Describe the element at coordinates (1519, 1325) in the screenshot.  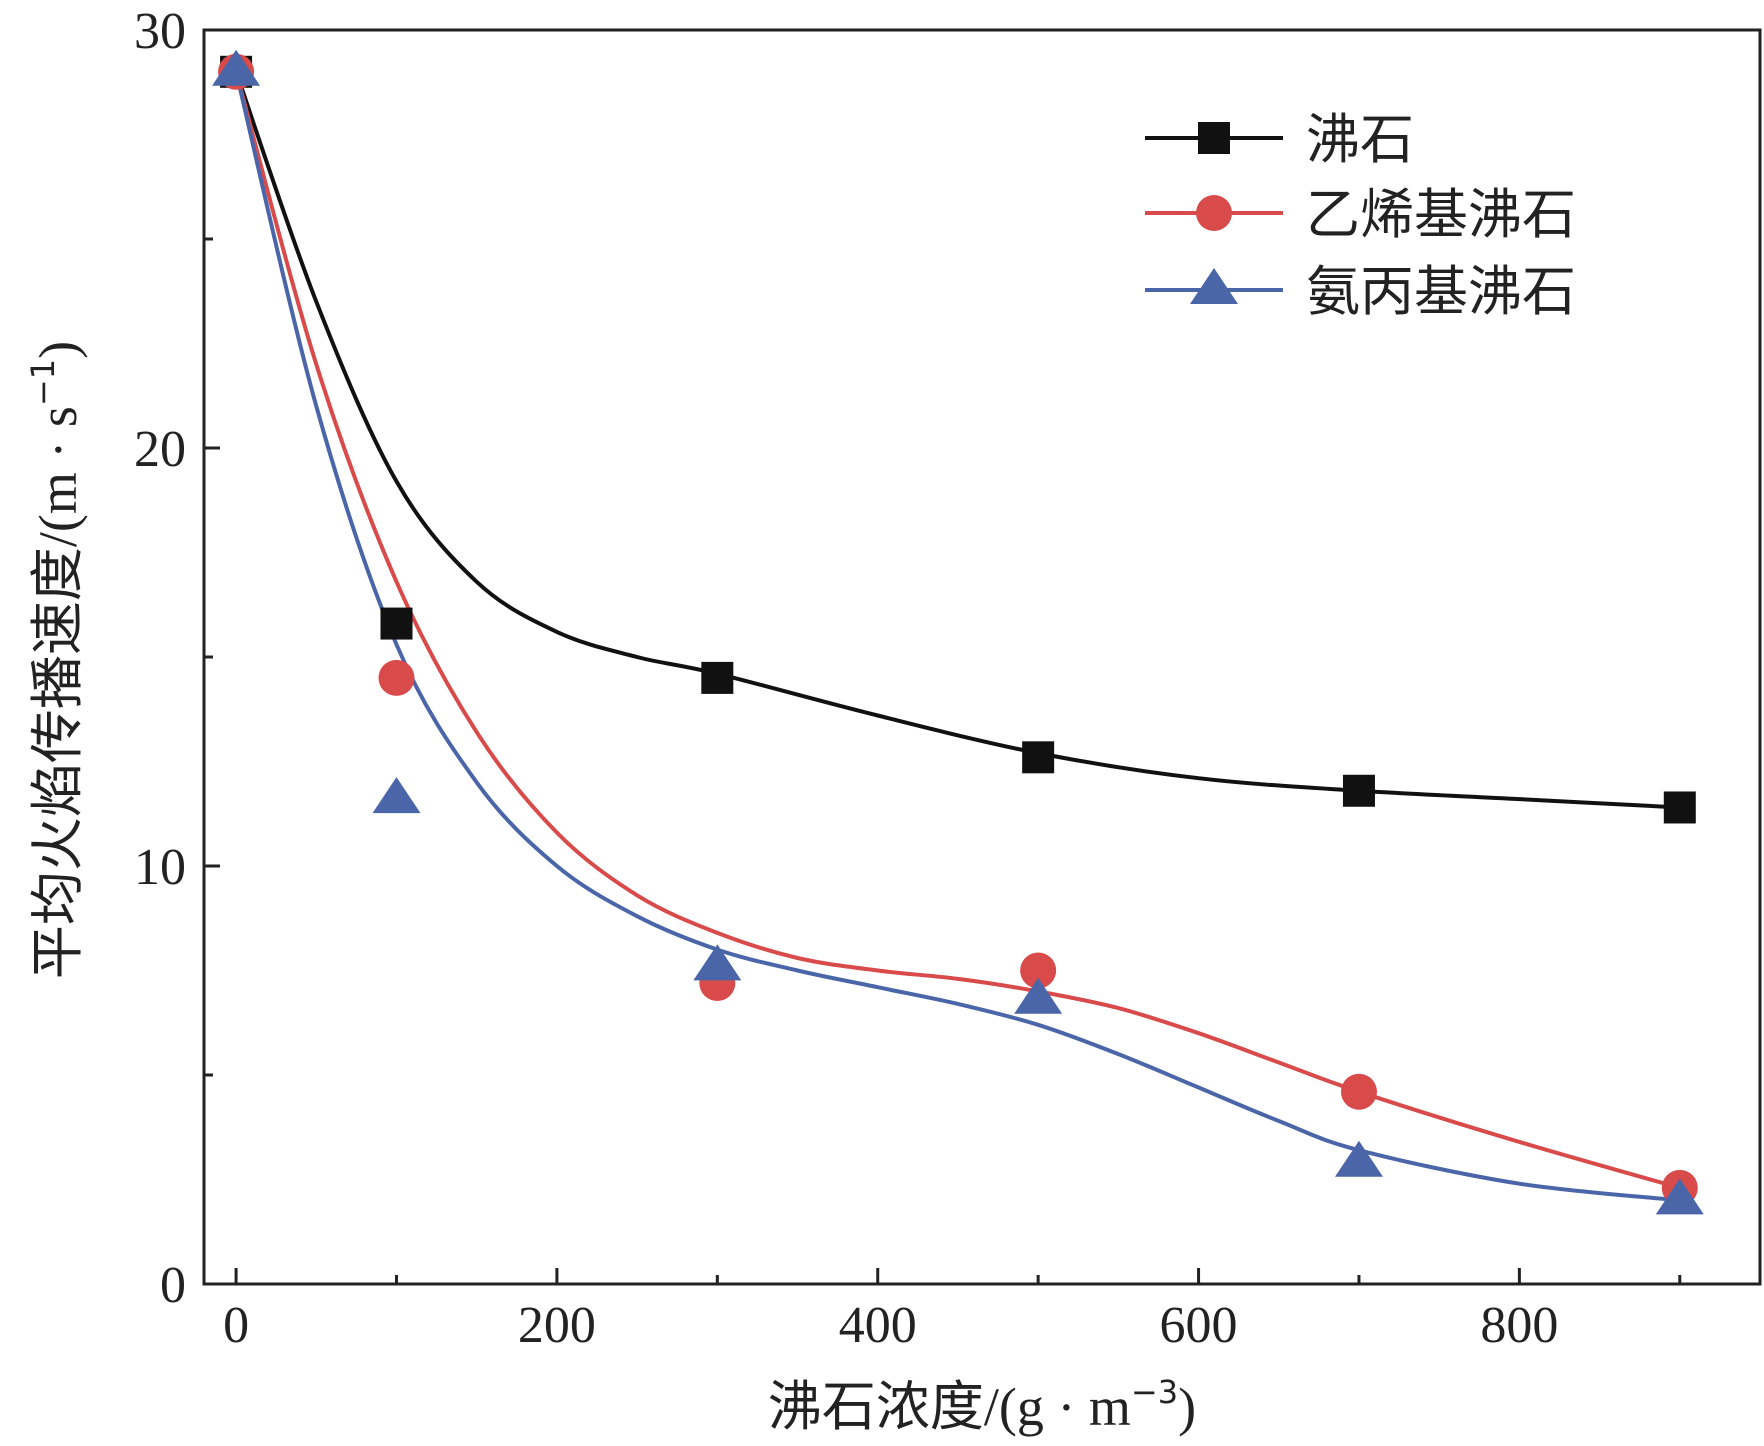
I see `x-tick-label: 800` at that location.